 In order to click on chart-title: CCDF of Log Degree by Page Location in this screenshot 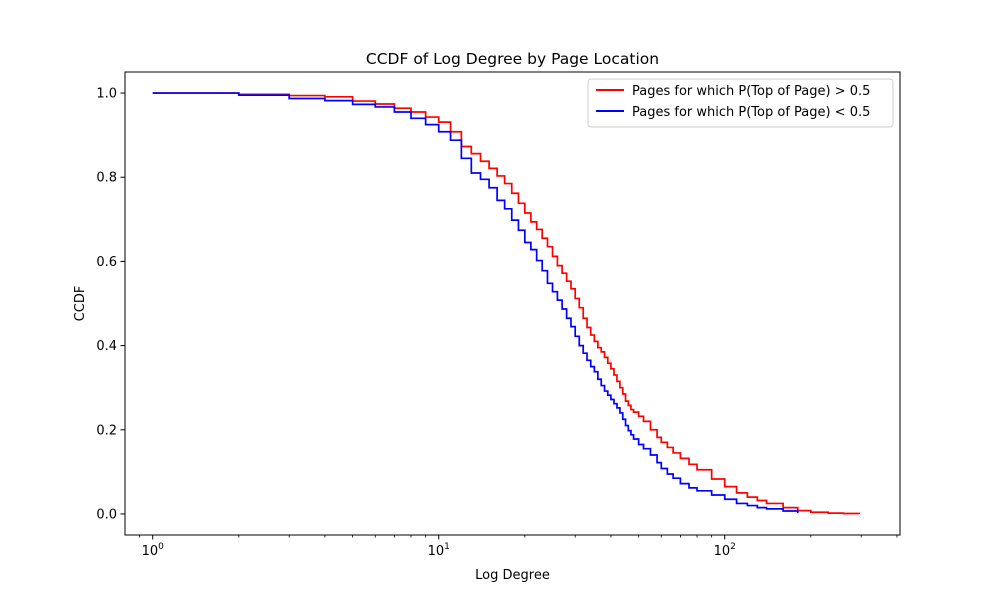, I will do `click(512, 59)`.